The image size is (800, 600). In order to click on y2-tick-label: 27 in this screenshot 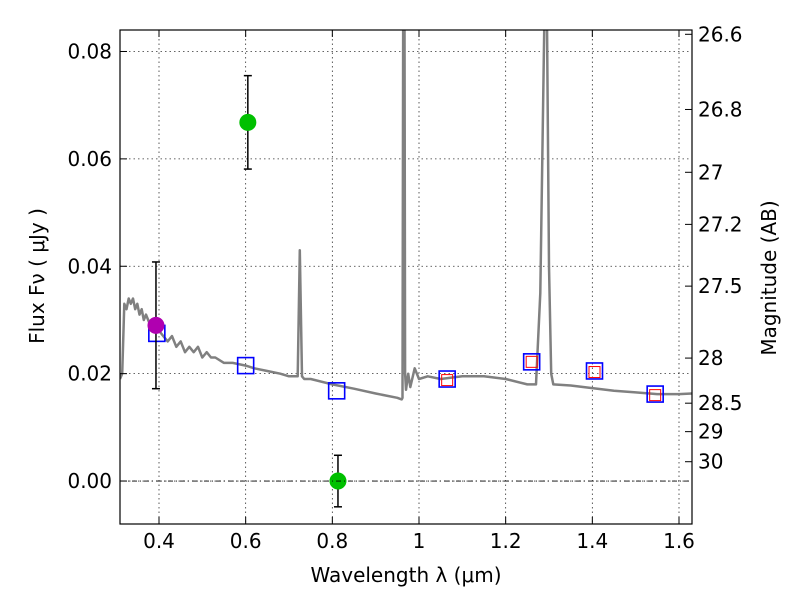, I will do `click(710, 172)`.